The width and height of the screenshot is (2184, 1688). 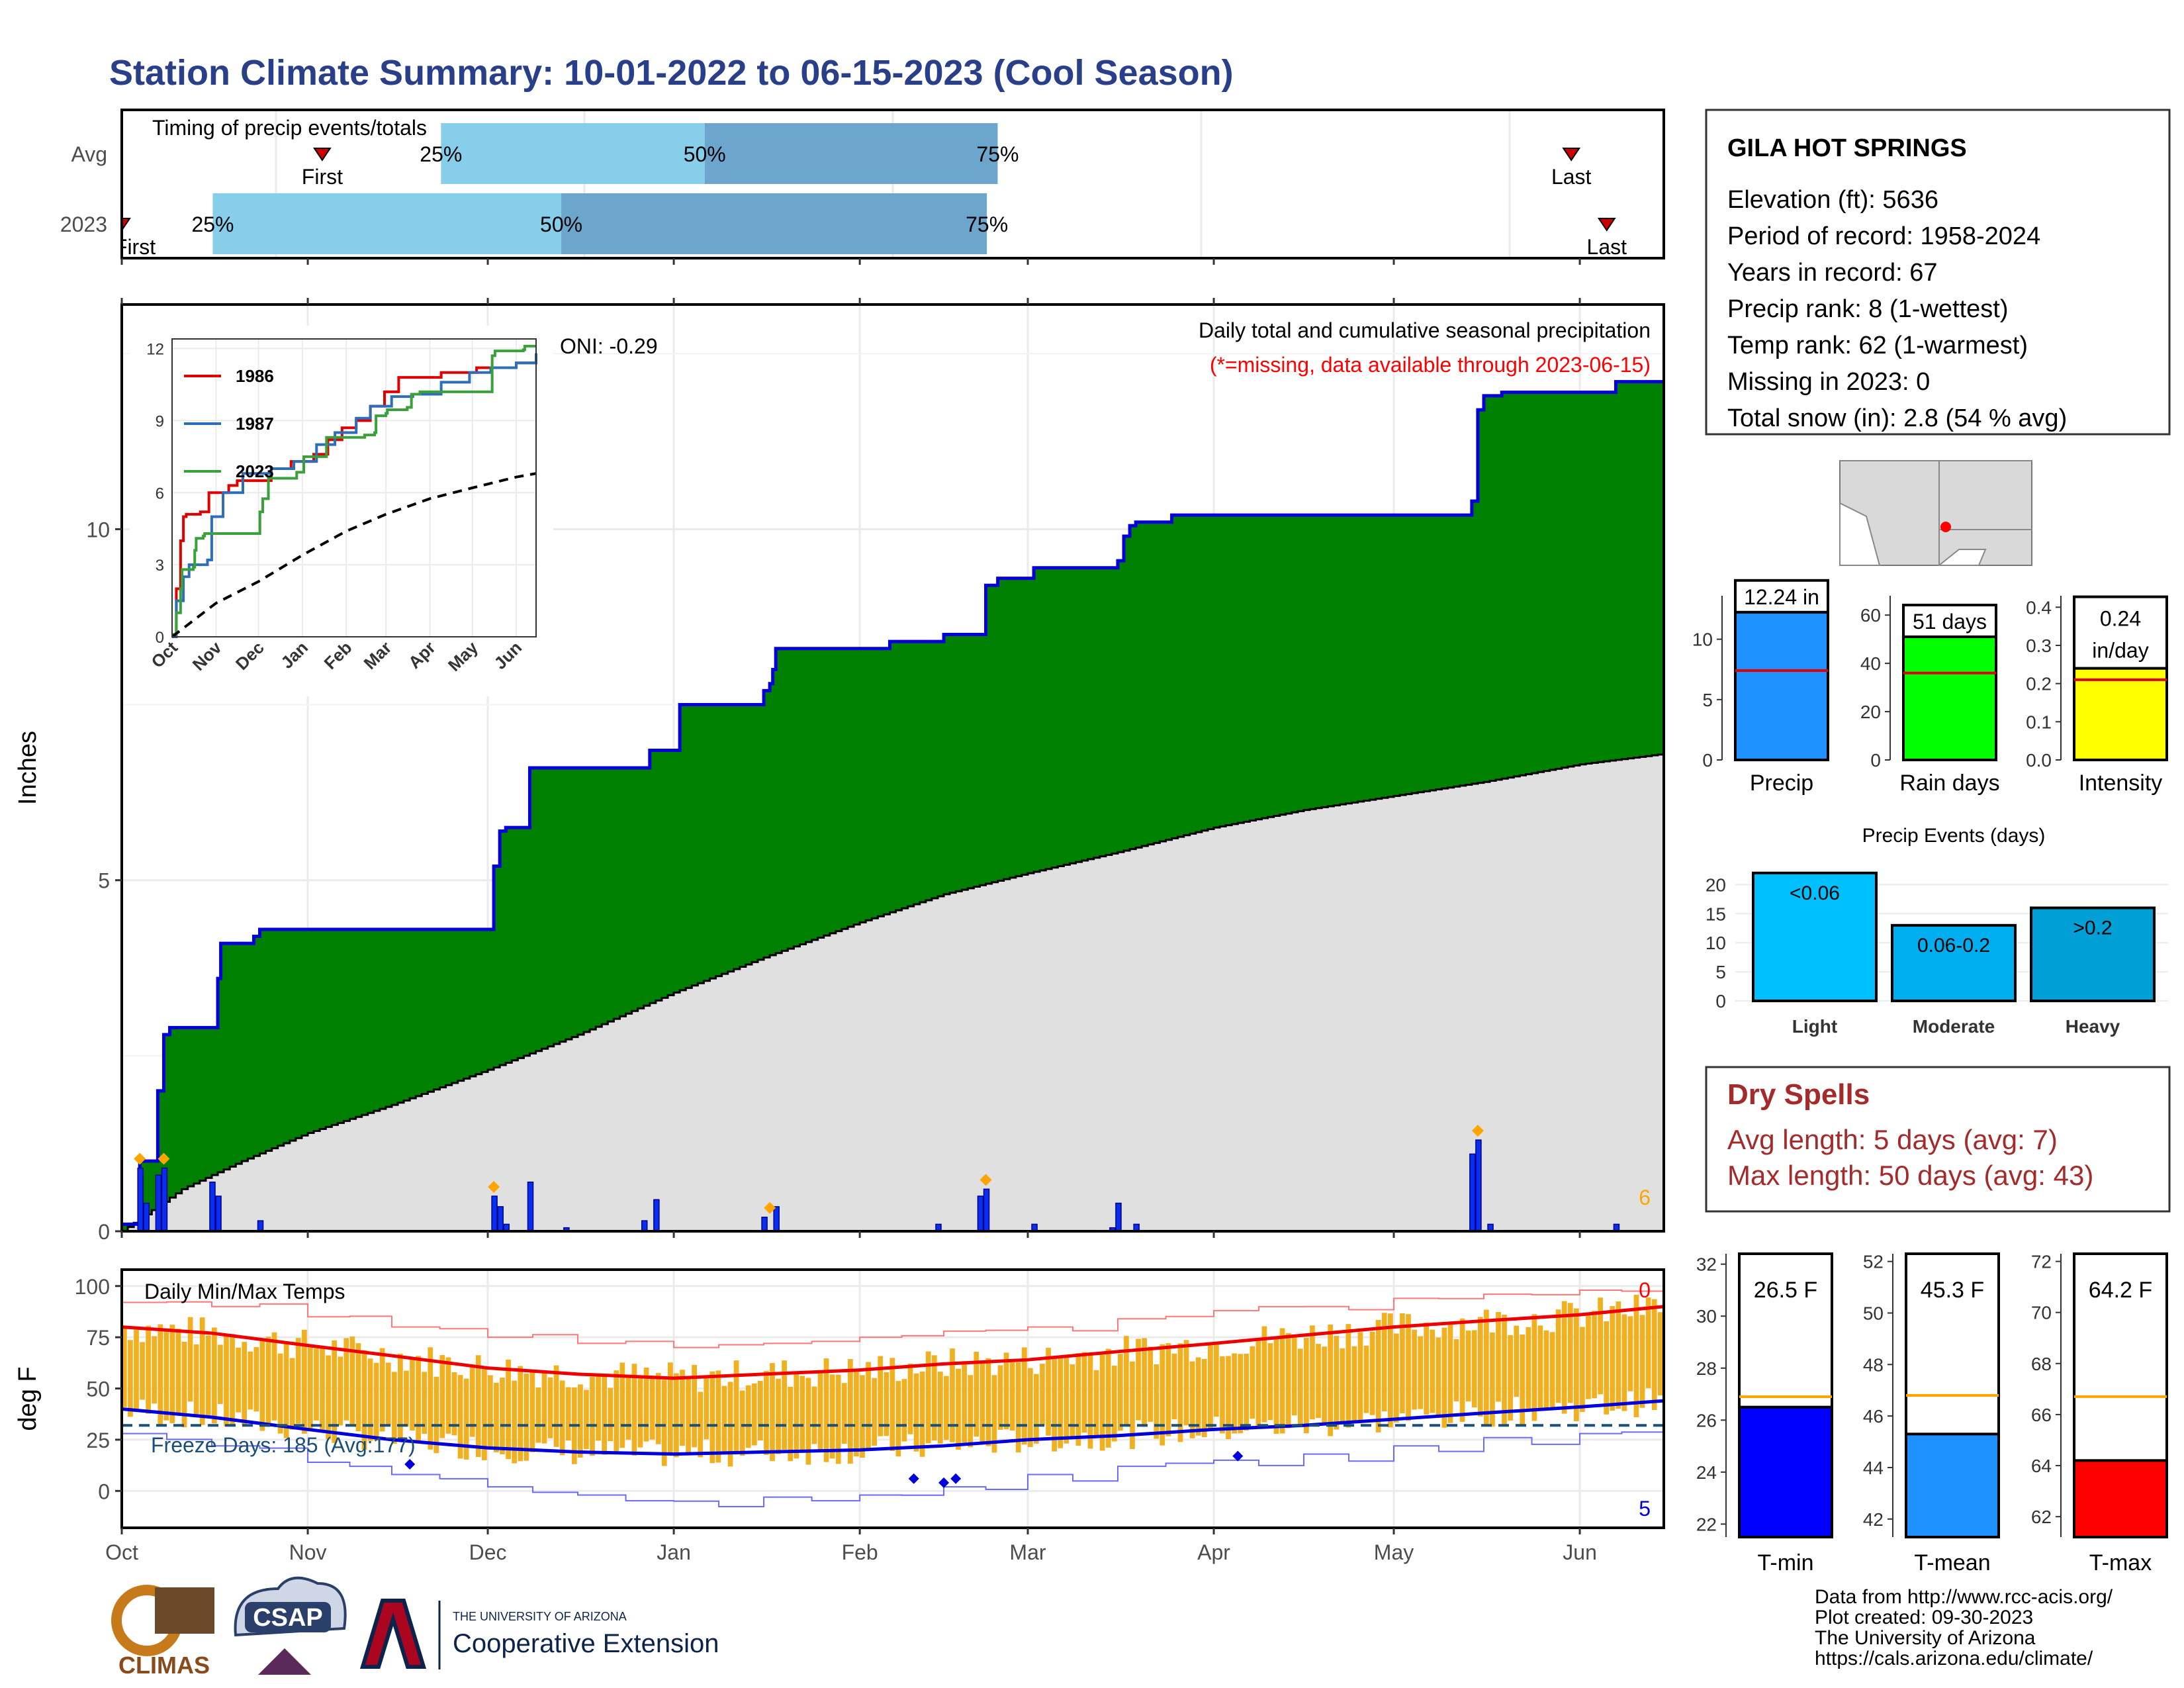 I want to click on footer-line: https://cals.arizona.edu/climate/, so click(x=1954, y=1658).